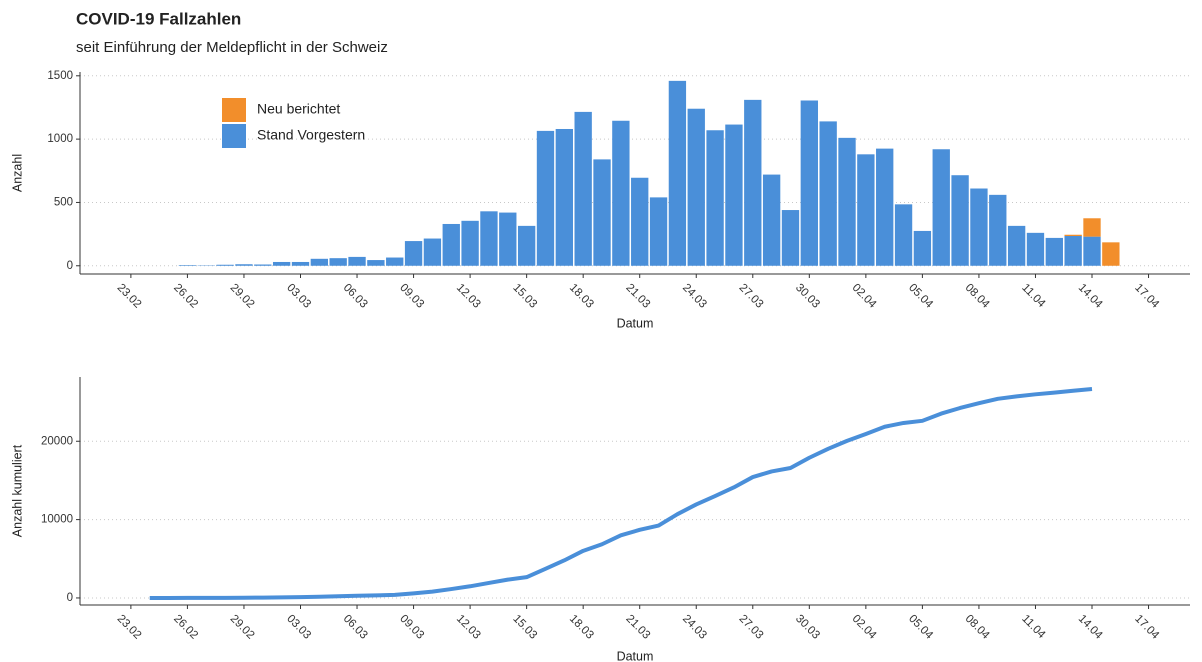 This screenshot has width=1202, height=662. What do you see at coordinates (298, 109) in the screenshot?
I see `legend-label: Neu berichtet` at bounding box center [298, 109].